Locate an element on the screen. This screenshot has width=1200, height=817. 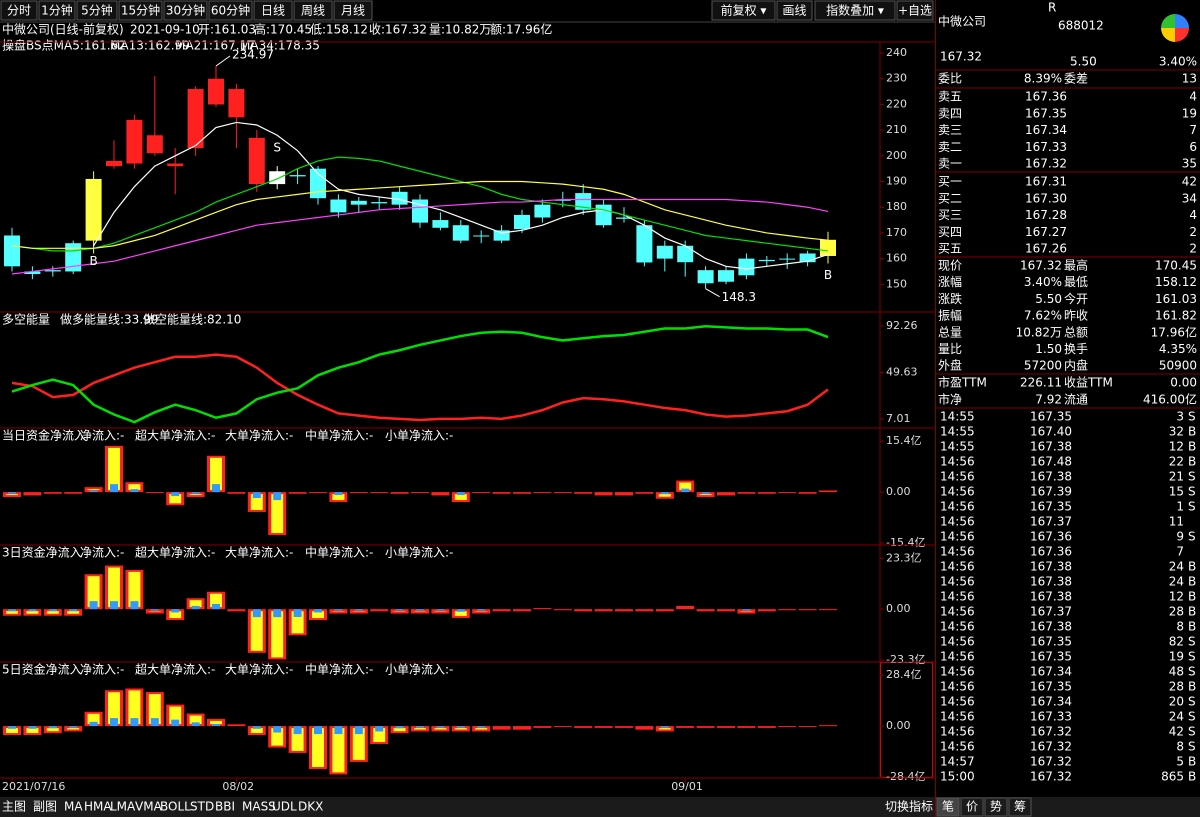
period-label: 分时 is located at coordinates (19, 11).